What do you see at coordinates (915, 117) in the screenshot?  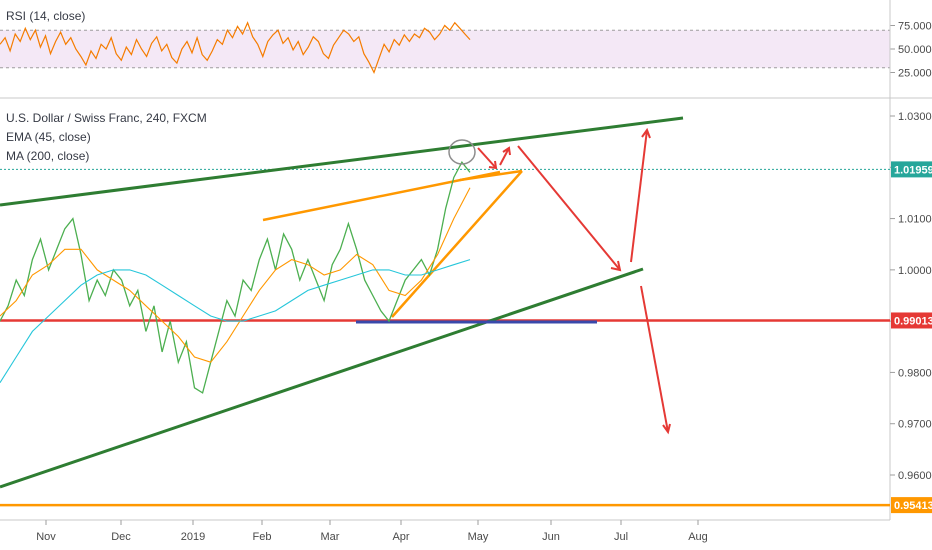 I see `price-y-tick-label: 1.03000` at bounding box center [915, 117].